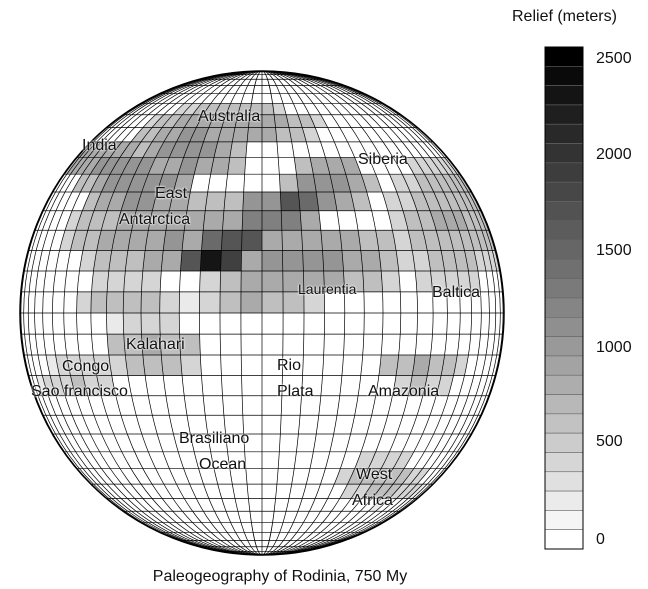 The height and width of the screenshot is (589, 648). Describe the element at coordinates (564, 16) in the screenshot. I see `legend-title: Relief (meters)` at that location.